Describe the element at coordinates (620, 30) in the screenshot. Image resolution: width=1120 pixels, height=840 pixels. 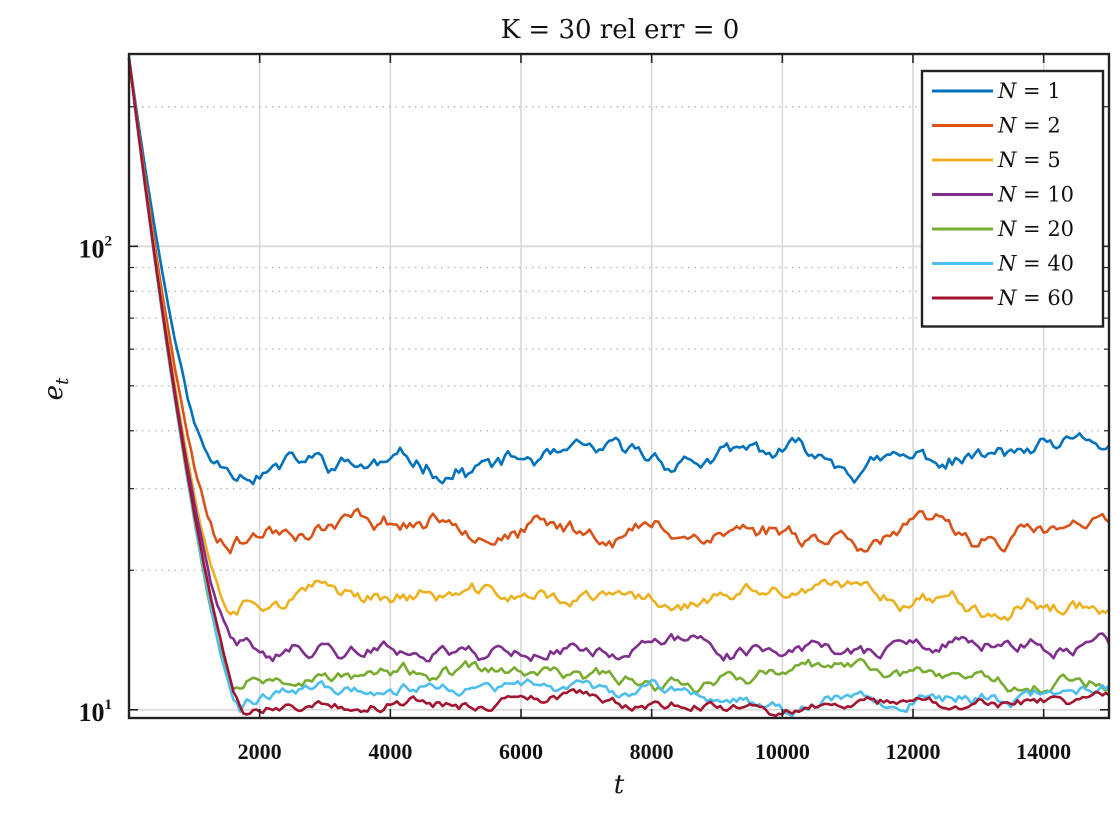
I see `chart-title: K = 30 rel err = 0` at that location.